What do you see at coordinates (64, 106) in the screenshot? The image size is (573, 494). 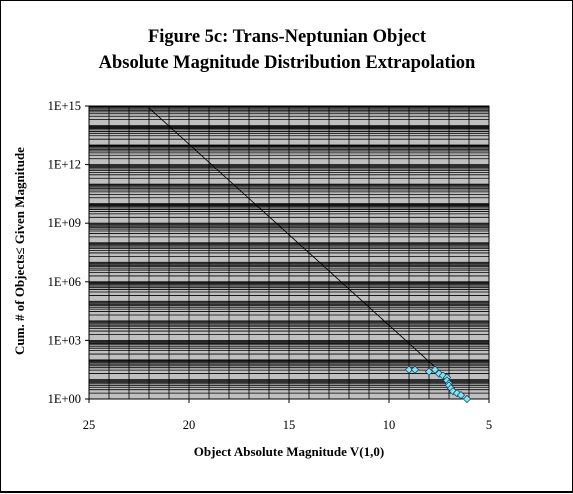 I see `y-tick-label: 1E+15` at bounding box center [64, 106].